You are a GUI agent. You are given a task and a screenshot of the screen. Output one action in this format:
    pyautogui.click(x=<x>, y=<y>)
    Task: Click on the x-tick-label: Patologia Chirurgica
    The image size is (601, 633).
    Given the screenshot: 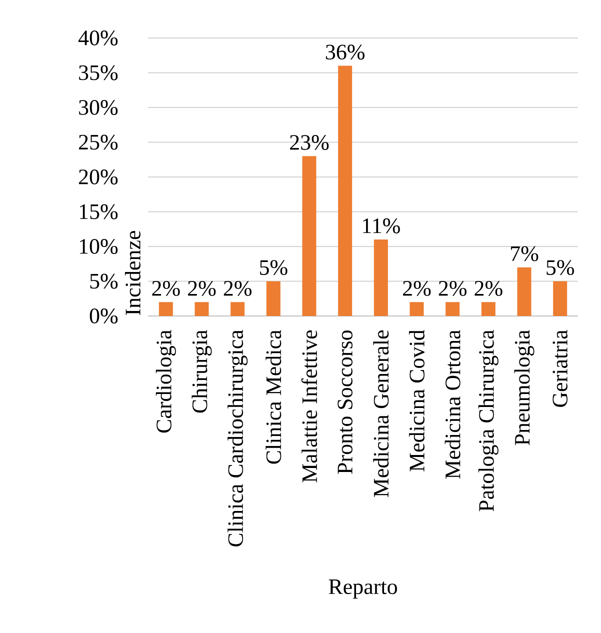 What is the action you would take?
    pyautogui.click(x=488, y=421)
    